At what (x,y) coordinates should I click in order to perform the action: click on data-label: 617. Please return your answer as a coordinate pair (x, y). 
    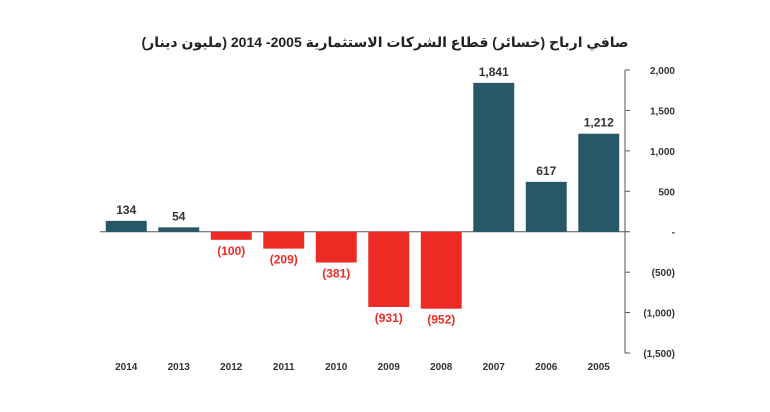
    Looking at the image, I should click on (546, 171).